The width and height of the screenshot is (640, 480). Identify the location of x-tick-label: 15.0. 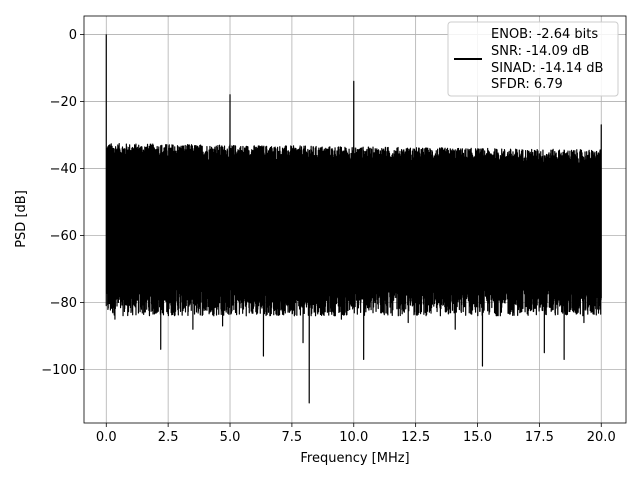
(477, 437).